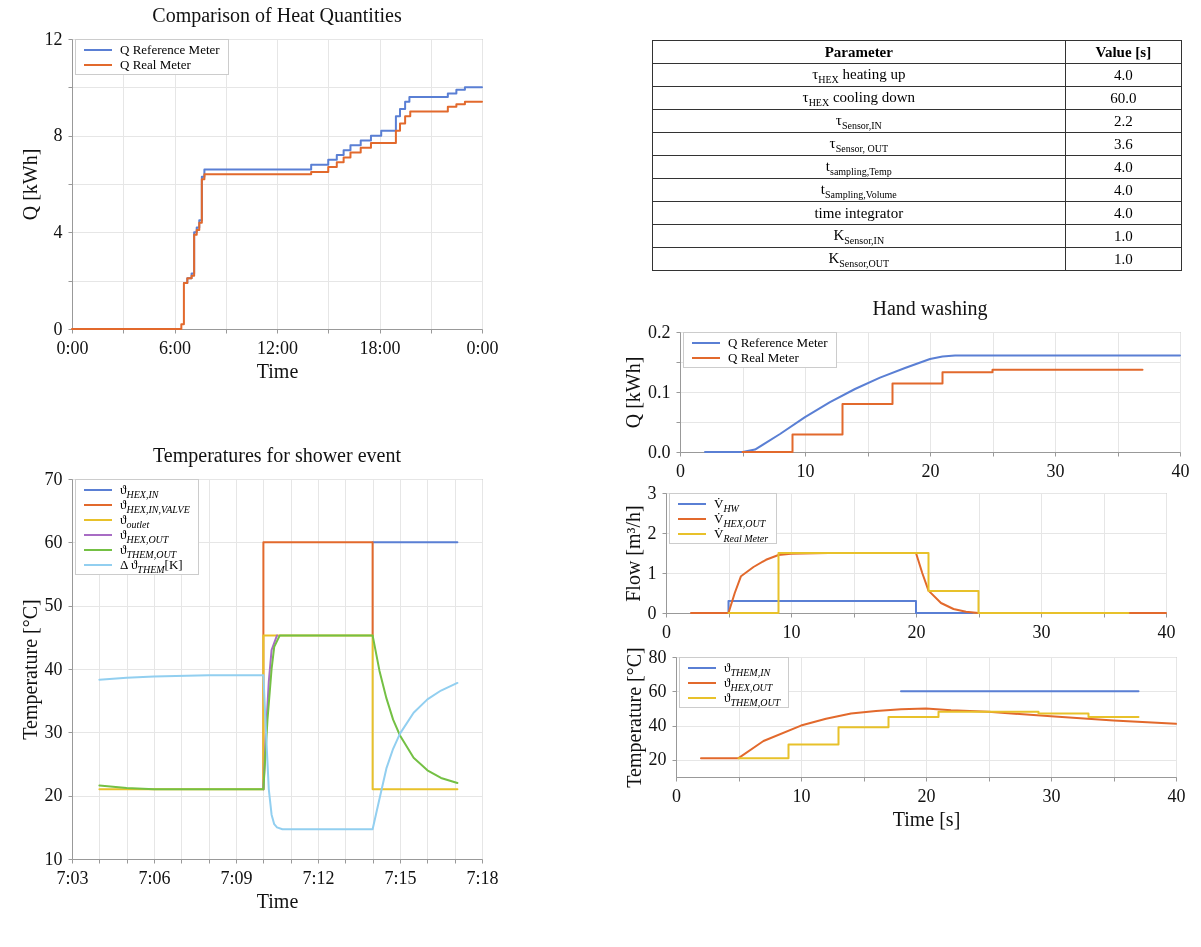 The width and height of the screenshot is (1201, 947). What do you see at coordinates (236, 877) in the screenshot?
I see `x-tick-label: 7:09` at bounding box center [236, 877].